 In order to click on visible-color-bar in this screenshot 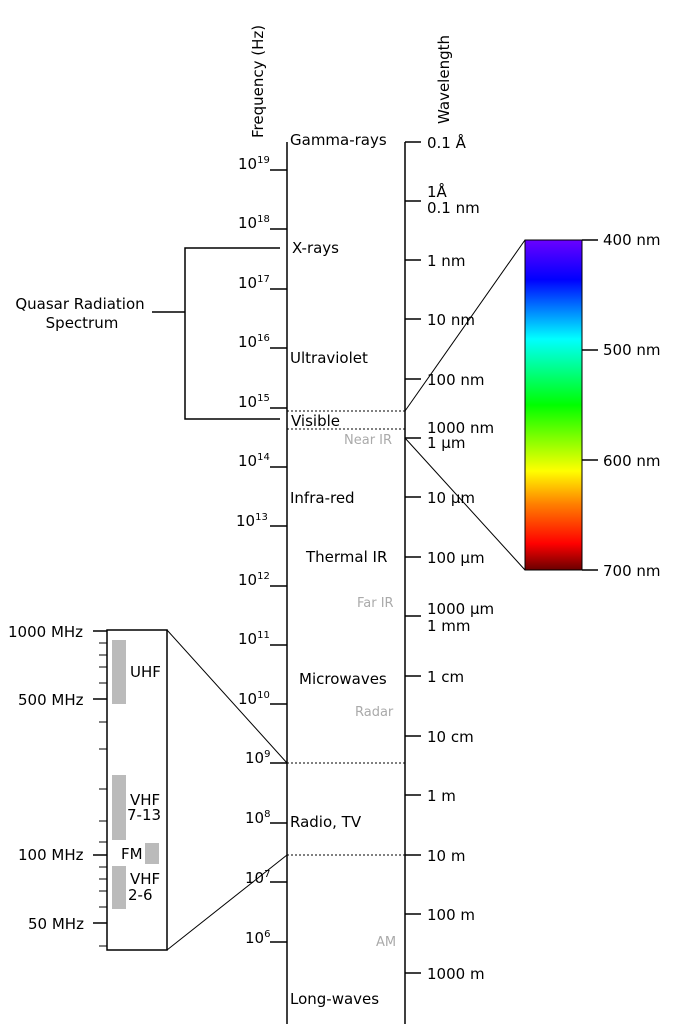, I will do `click(553, 405)`.